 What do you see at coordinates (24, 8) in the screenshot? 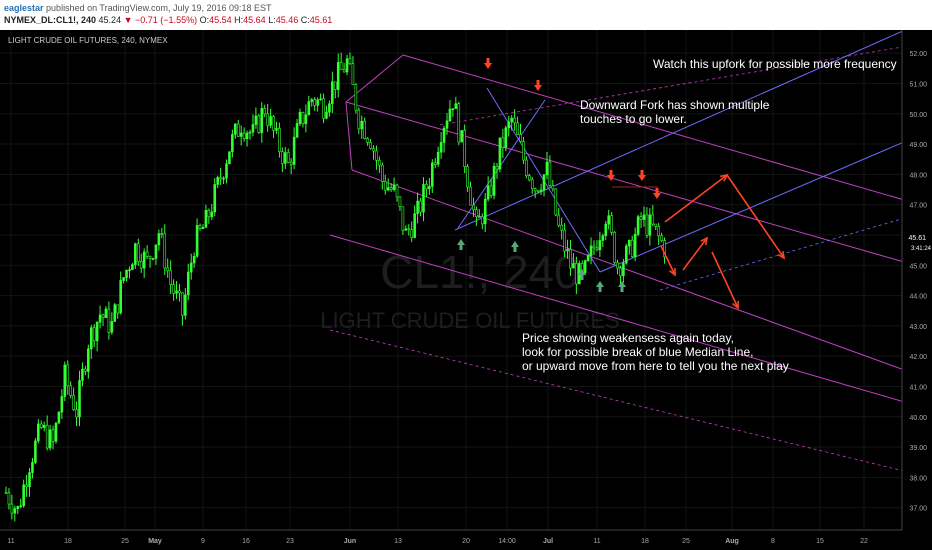
I see `author-link: eaglestar` at bounding box center [24, 8].